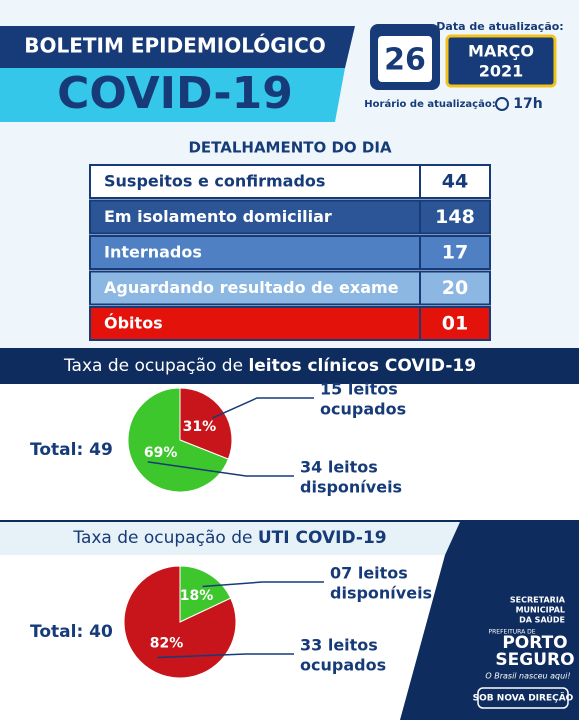 Image resolution: width=579 pixels, height=720 pixels. Describe the element at coordinates (289, 148) in the screenshot. I see `table-title: DETALHAMENTO DO DIA` at that location.